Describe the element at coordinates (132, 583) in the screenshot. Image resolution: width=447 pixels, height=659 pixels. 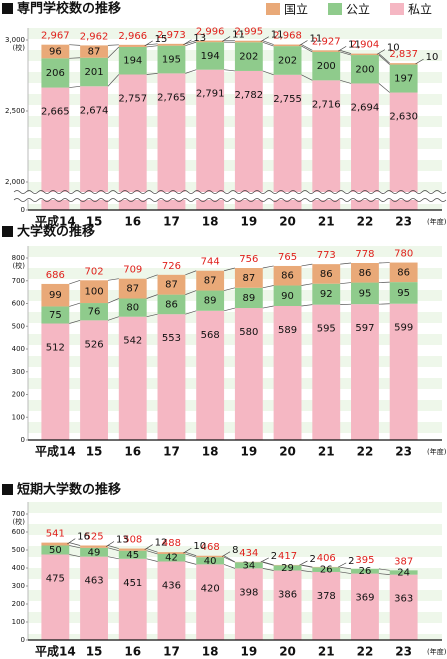
I see `segment-label: 451` at that location.